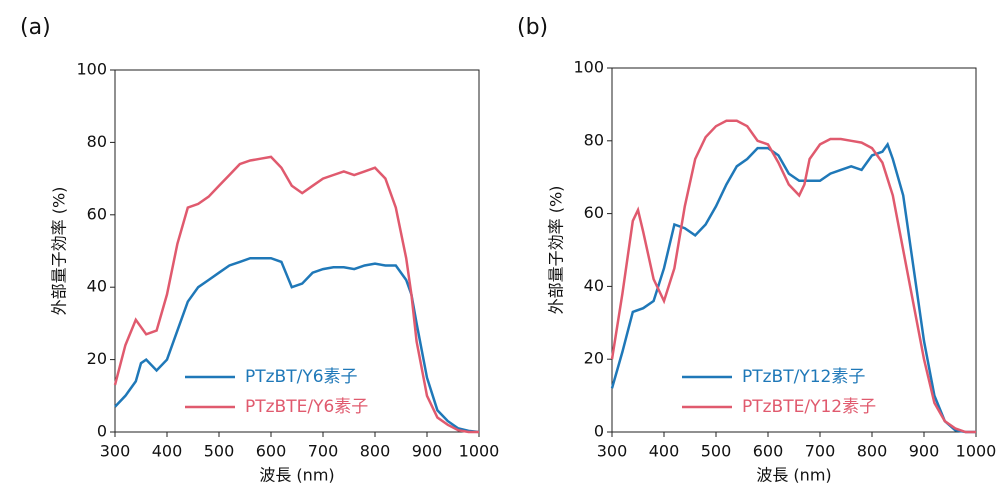  What do you see at coordinates (532, 27) in the screenshot?
I see `panel-label: (b)` at bounding box center [532, 27].